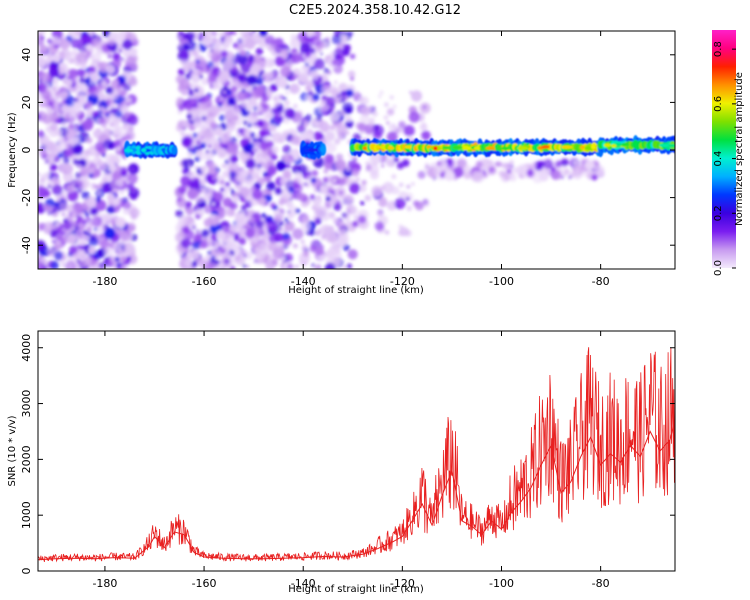  Describe the element at coordinates (718, 268) in the screenshot. I see `colorbar-tick-label: 0.0` at that location.